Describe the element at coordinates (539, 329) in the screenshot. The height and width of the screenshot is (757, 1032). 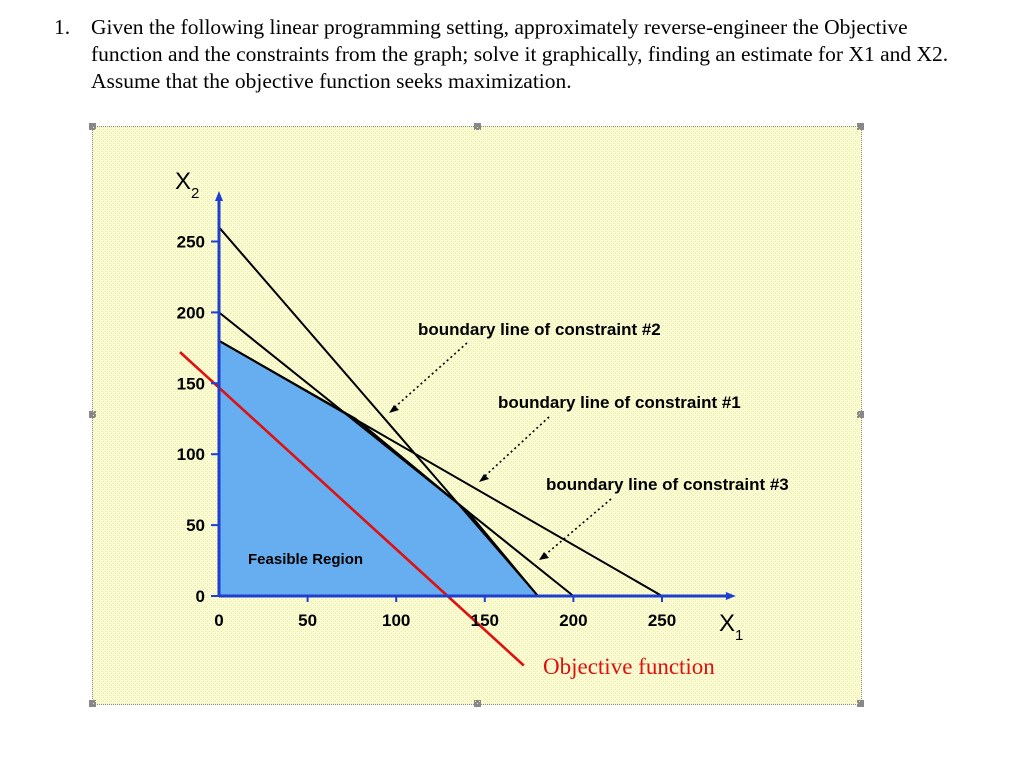
I see `constraint-2-label: boundary line of constraint #2` at that location.